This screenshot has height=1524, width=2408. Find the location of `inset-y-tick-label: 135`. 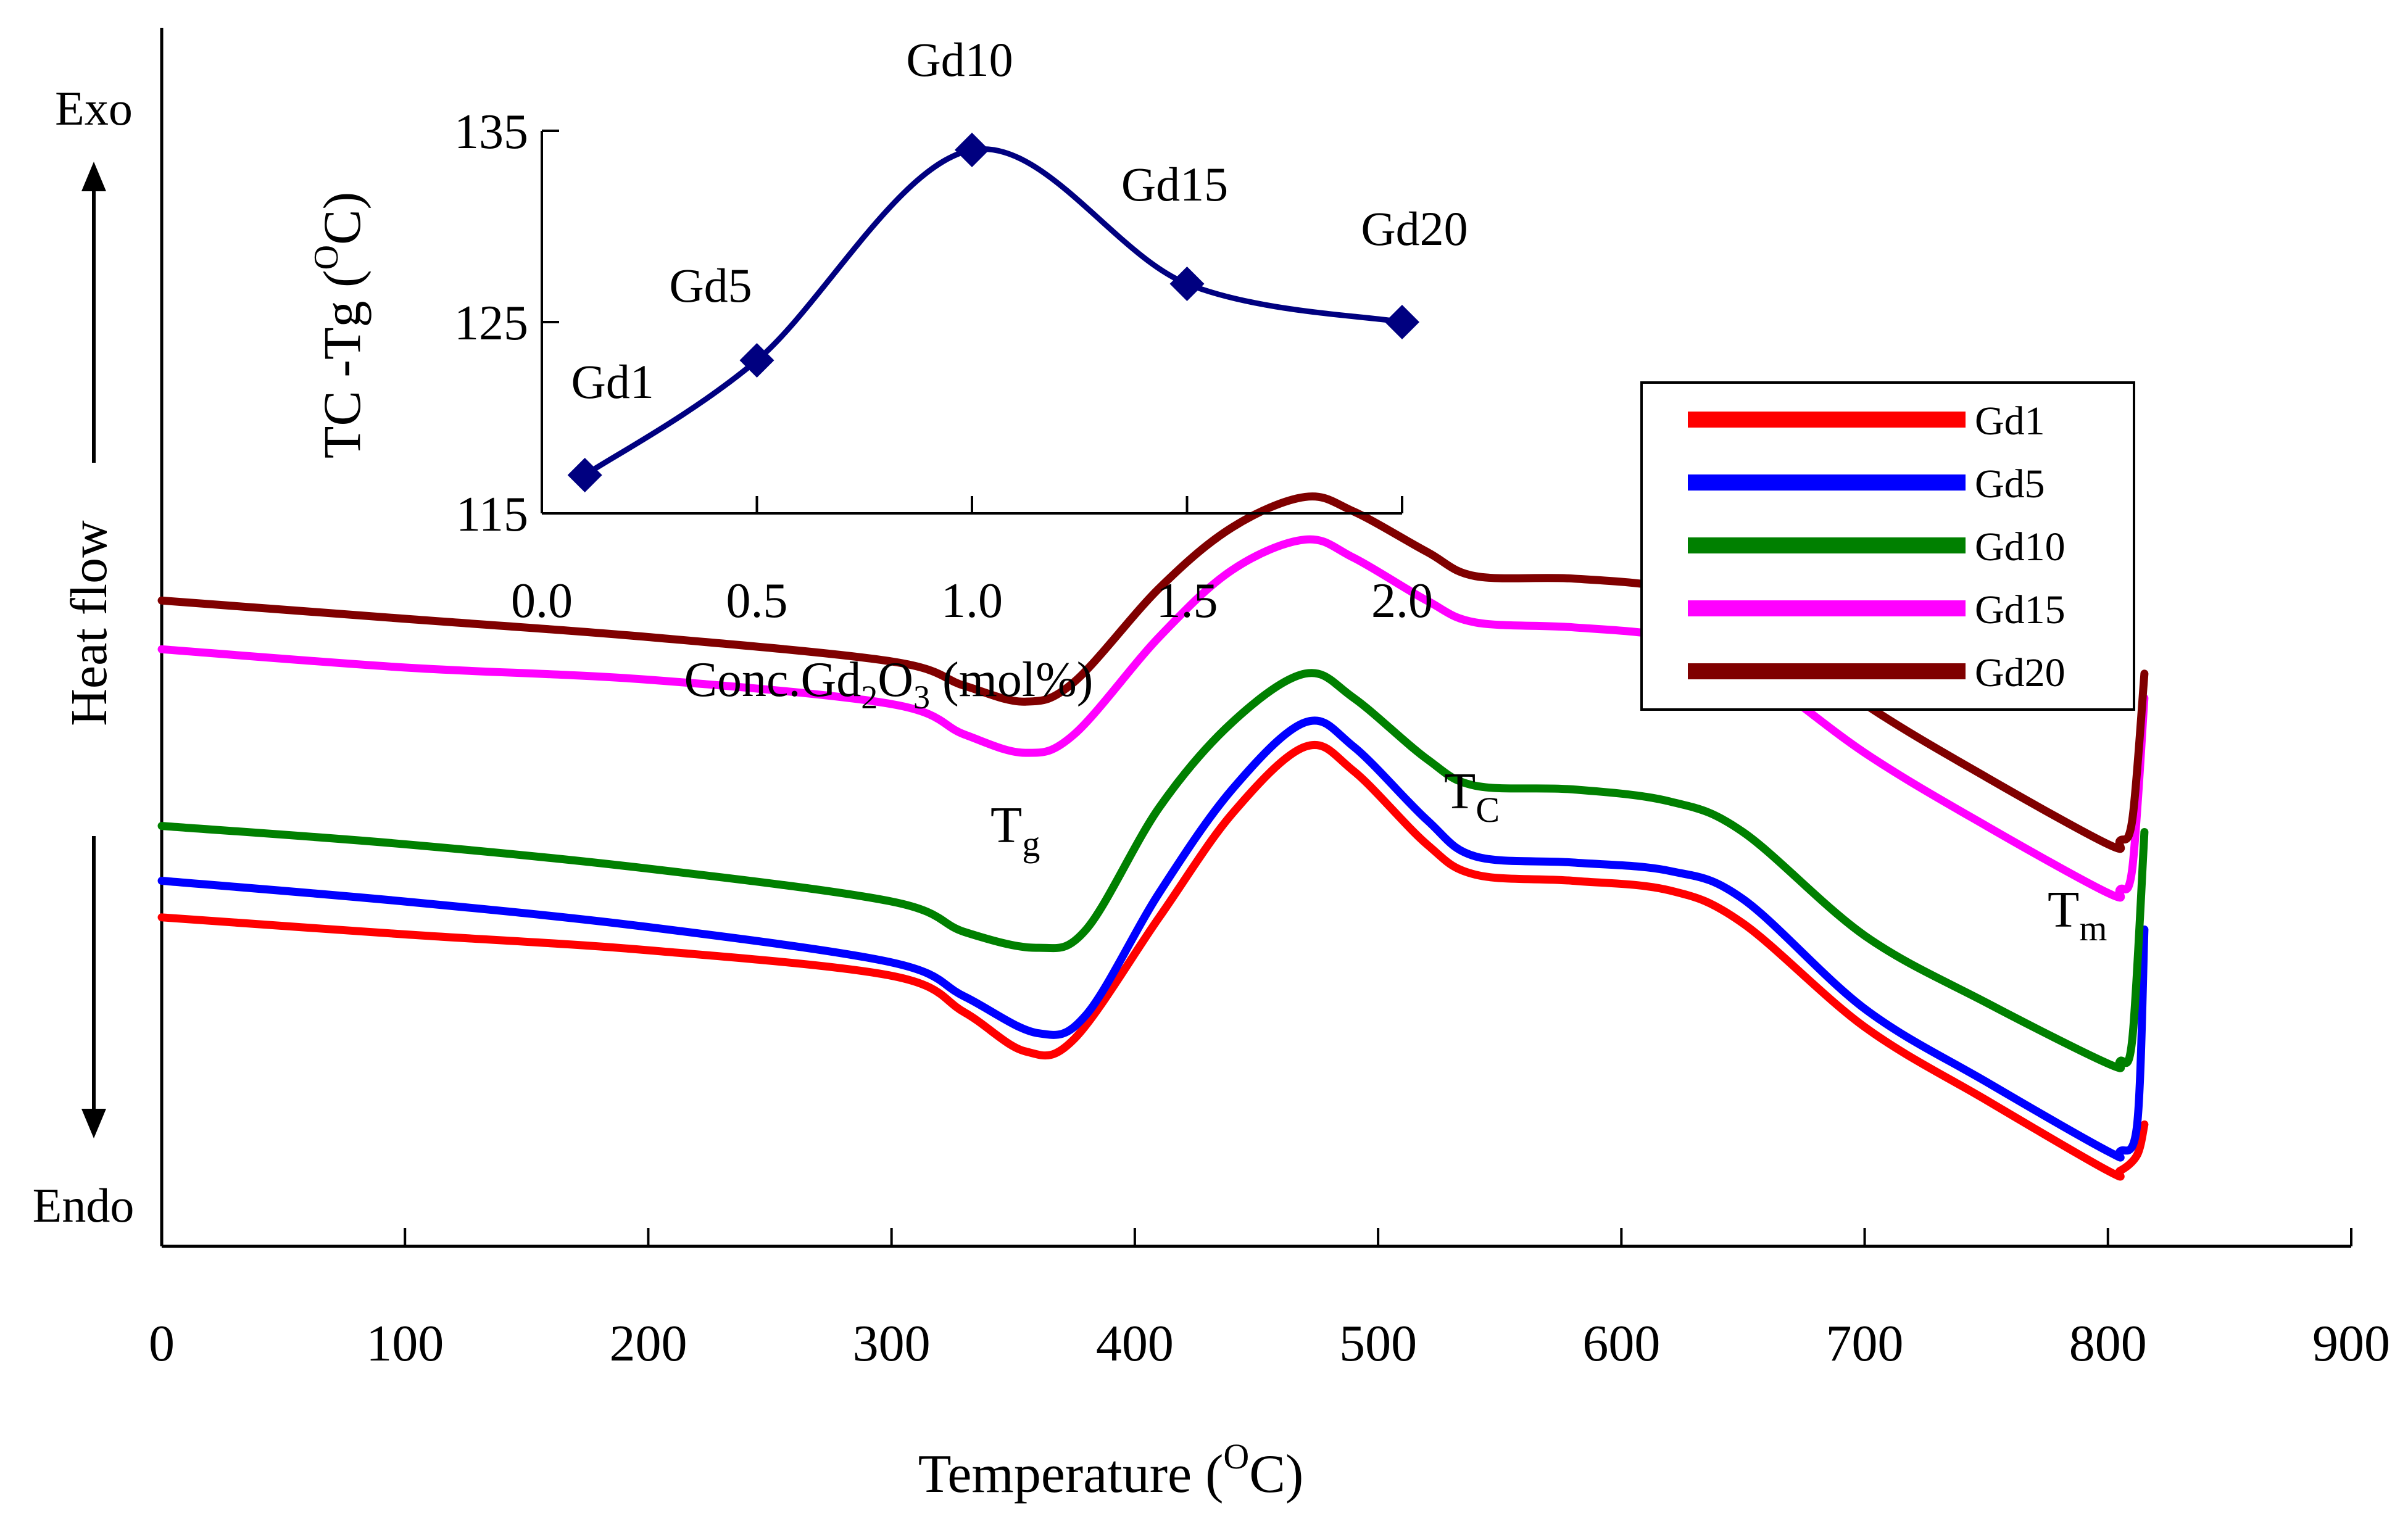

inset-y-tick-label: 135 is located at coordinates (491, 132).